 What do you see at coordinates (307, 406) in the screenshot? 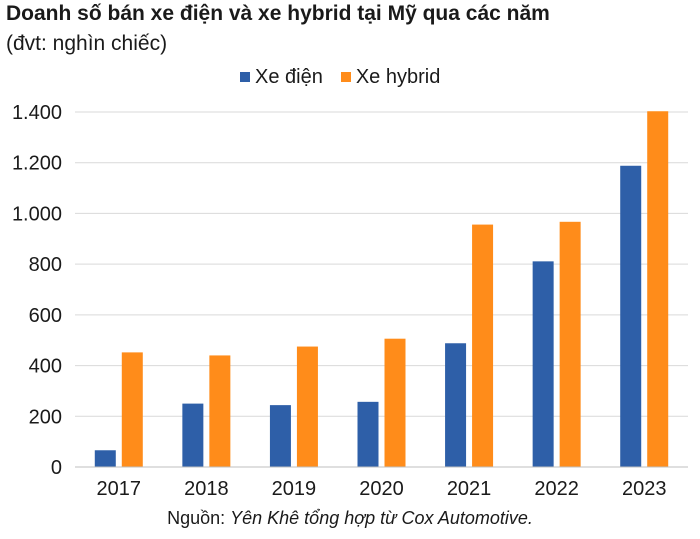
I see `bar-xe-hybrid-2019` at bounding box center [307, 406].